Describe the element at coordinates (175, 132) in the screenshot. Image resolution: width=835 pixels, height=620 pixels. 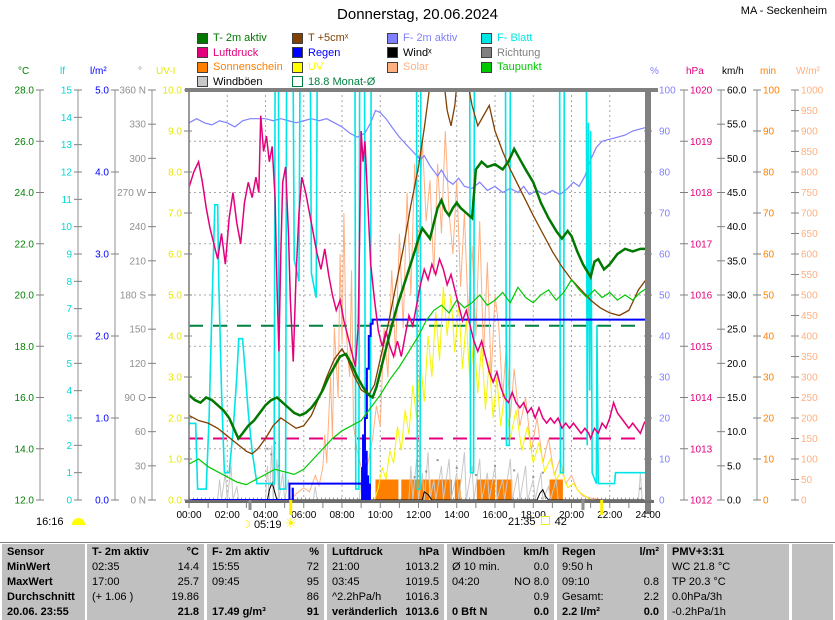
I see `svg-text: 9.0` at that location.